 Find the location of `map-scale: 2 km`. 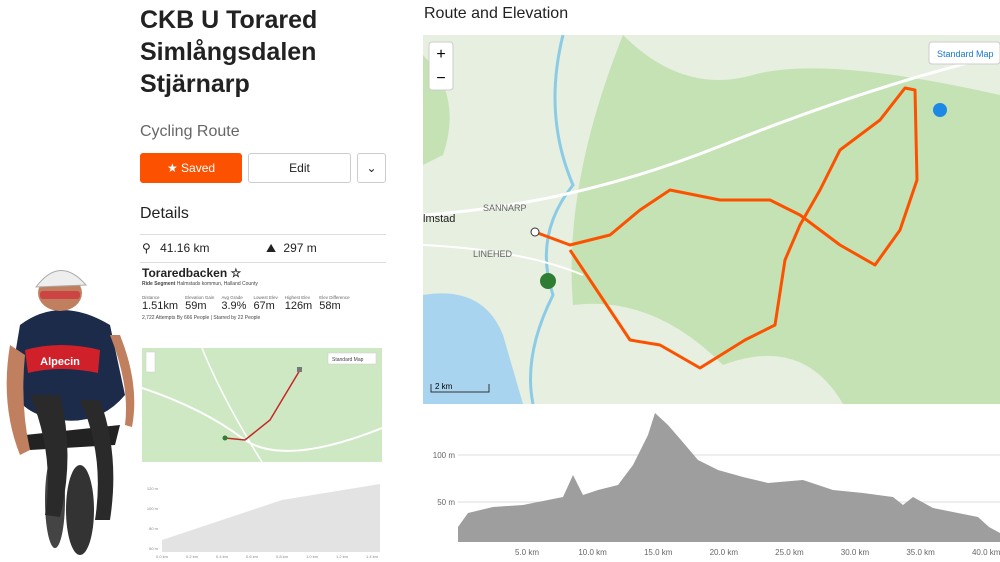

map-scale: 2 km is located at coordinates (444, 386).